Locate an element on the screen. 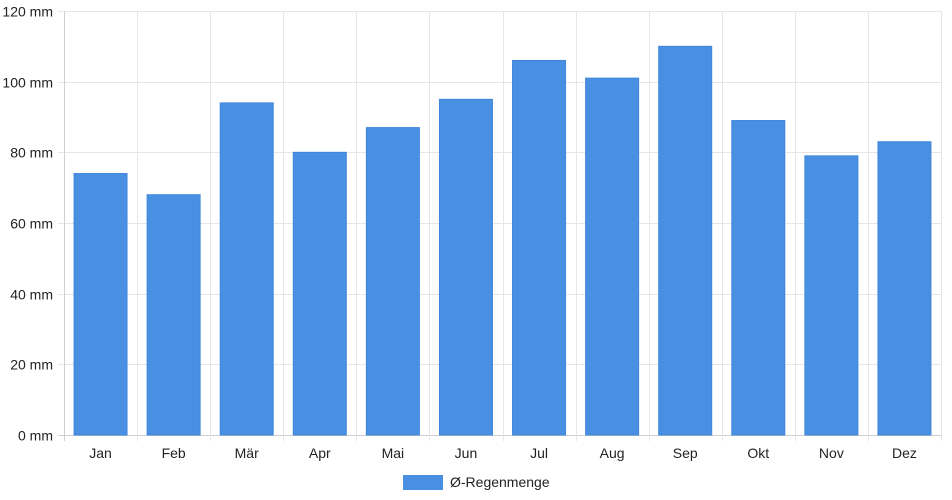  y-tick-label: 20 mm is located at coordinates (31, 365).